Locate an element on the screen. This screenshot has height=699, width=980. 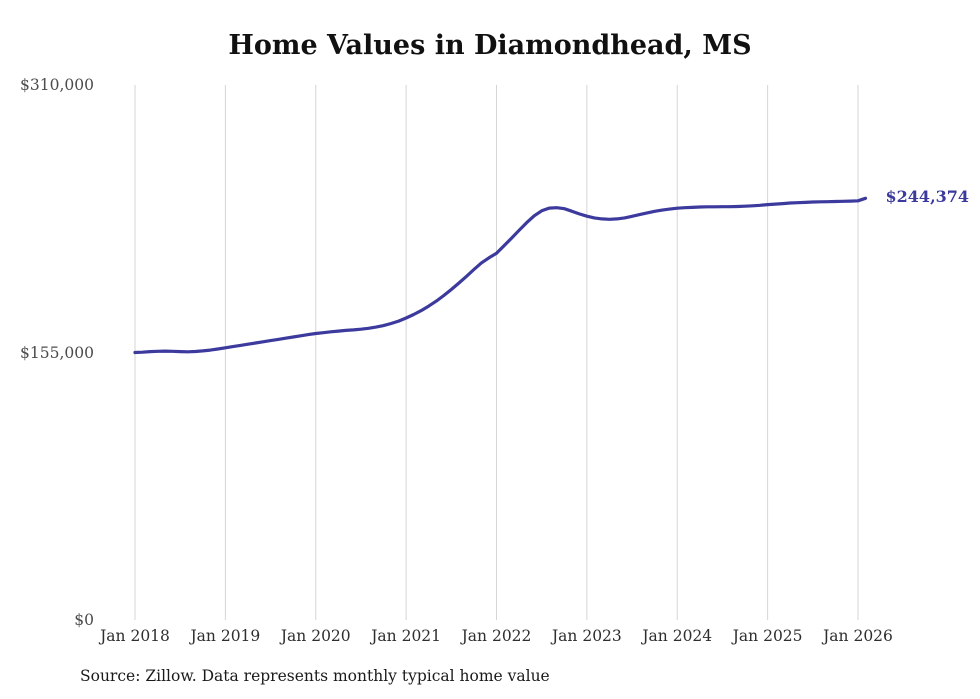
x-axis-tick-label: Jan 2025 is located at coordinates (767, 636).